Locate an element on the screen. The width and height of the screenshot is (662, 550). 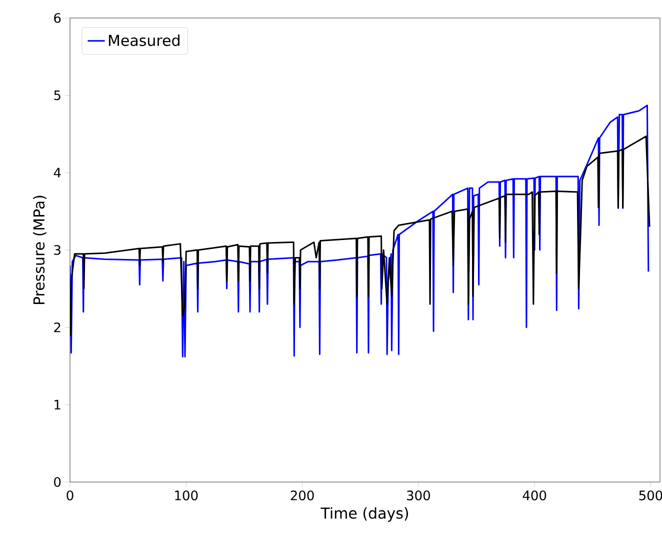
y-tick-label: 3 is located at coordinates (57, 250).